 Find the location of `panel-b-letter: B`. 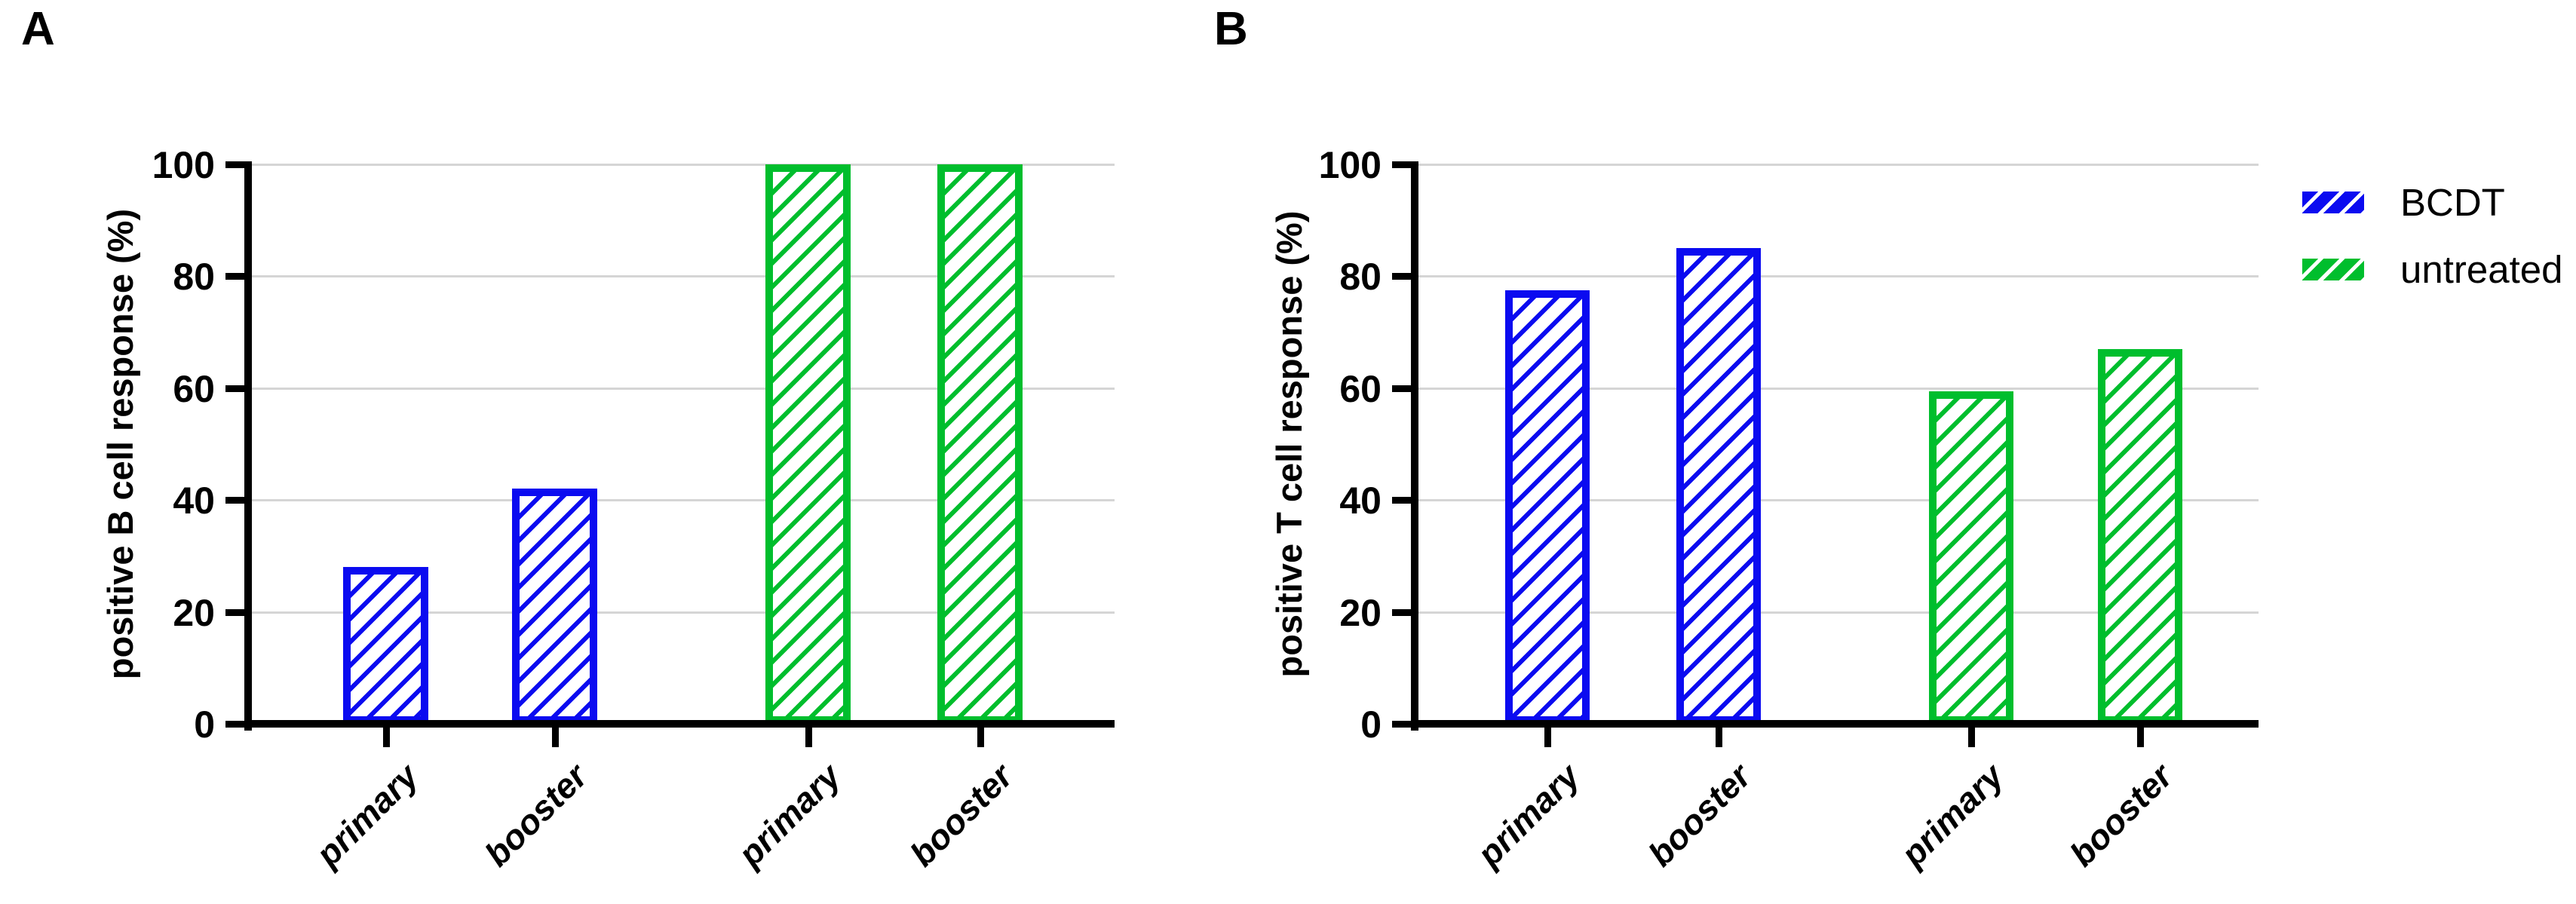

panel-b-letter: B is located at coordinates (1231, 29).